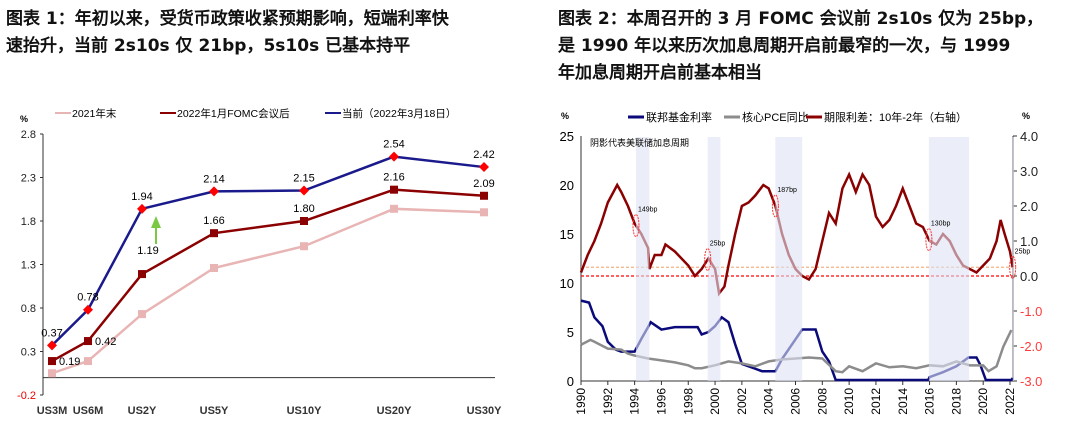 The width and height of the screenshot is (1080, 431). What do you see at coordinates (105, 342) in the screenshot?
I see `data-label: 0.42` at bounding box center [105, 342].